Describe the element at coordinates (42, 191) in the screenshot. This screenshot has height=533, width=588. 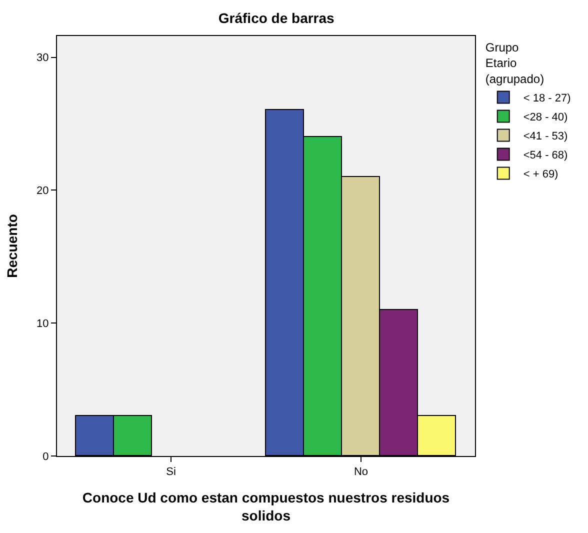
I see `y-tick-label: 20` at that location.